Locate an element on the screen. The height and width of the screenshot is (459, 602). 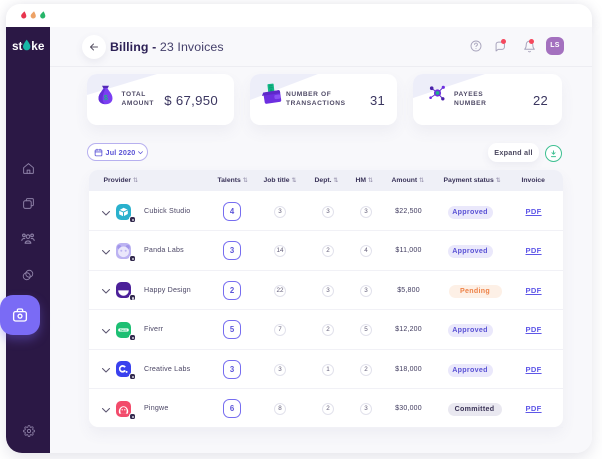
svg-text: ke is located at coordinates (38, 46).